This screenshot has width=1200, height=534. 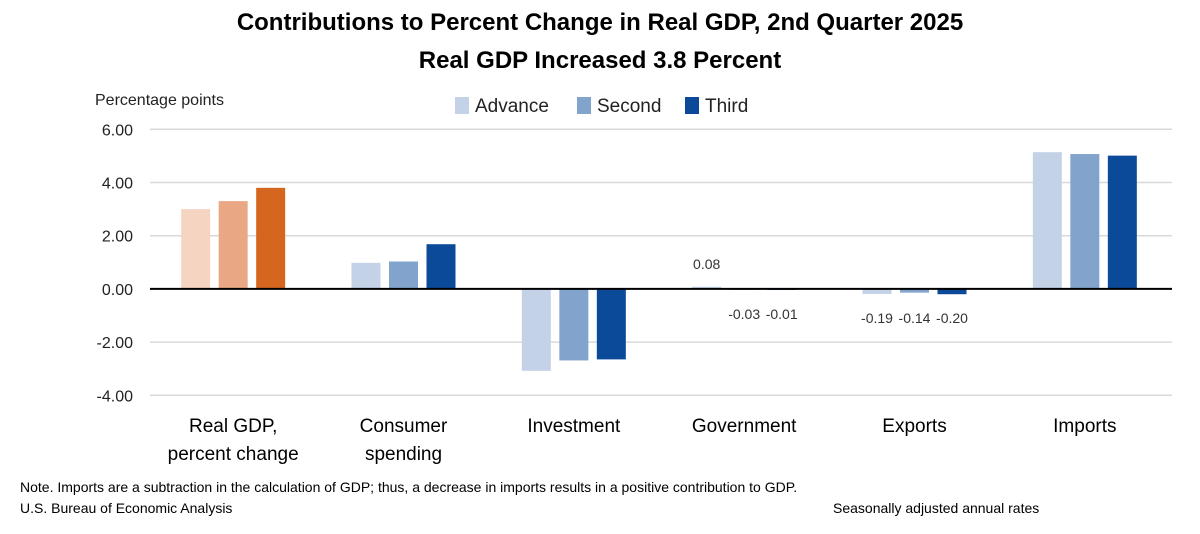 What do you see at coordinates (574, 426) in the screenshot?
I see `x-tick-label: Investment` at bounding box center [574, 426].